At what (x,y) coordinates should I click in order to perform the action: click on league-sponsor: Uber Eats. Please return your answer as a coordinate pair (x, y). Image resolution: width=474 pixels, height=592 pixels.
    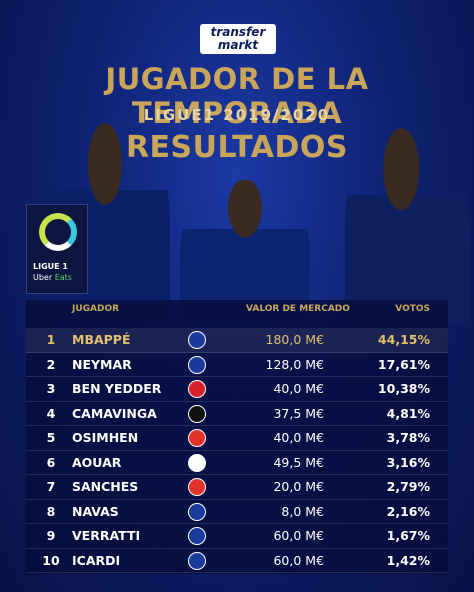
    Looking at the image, I should click on (52, 277).